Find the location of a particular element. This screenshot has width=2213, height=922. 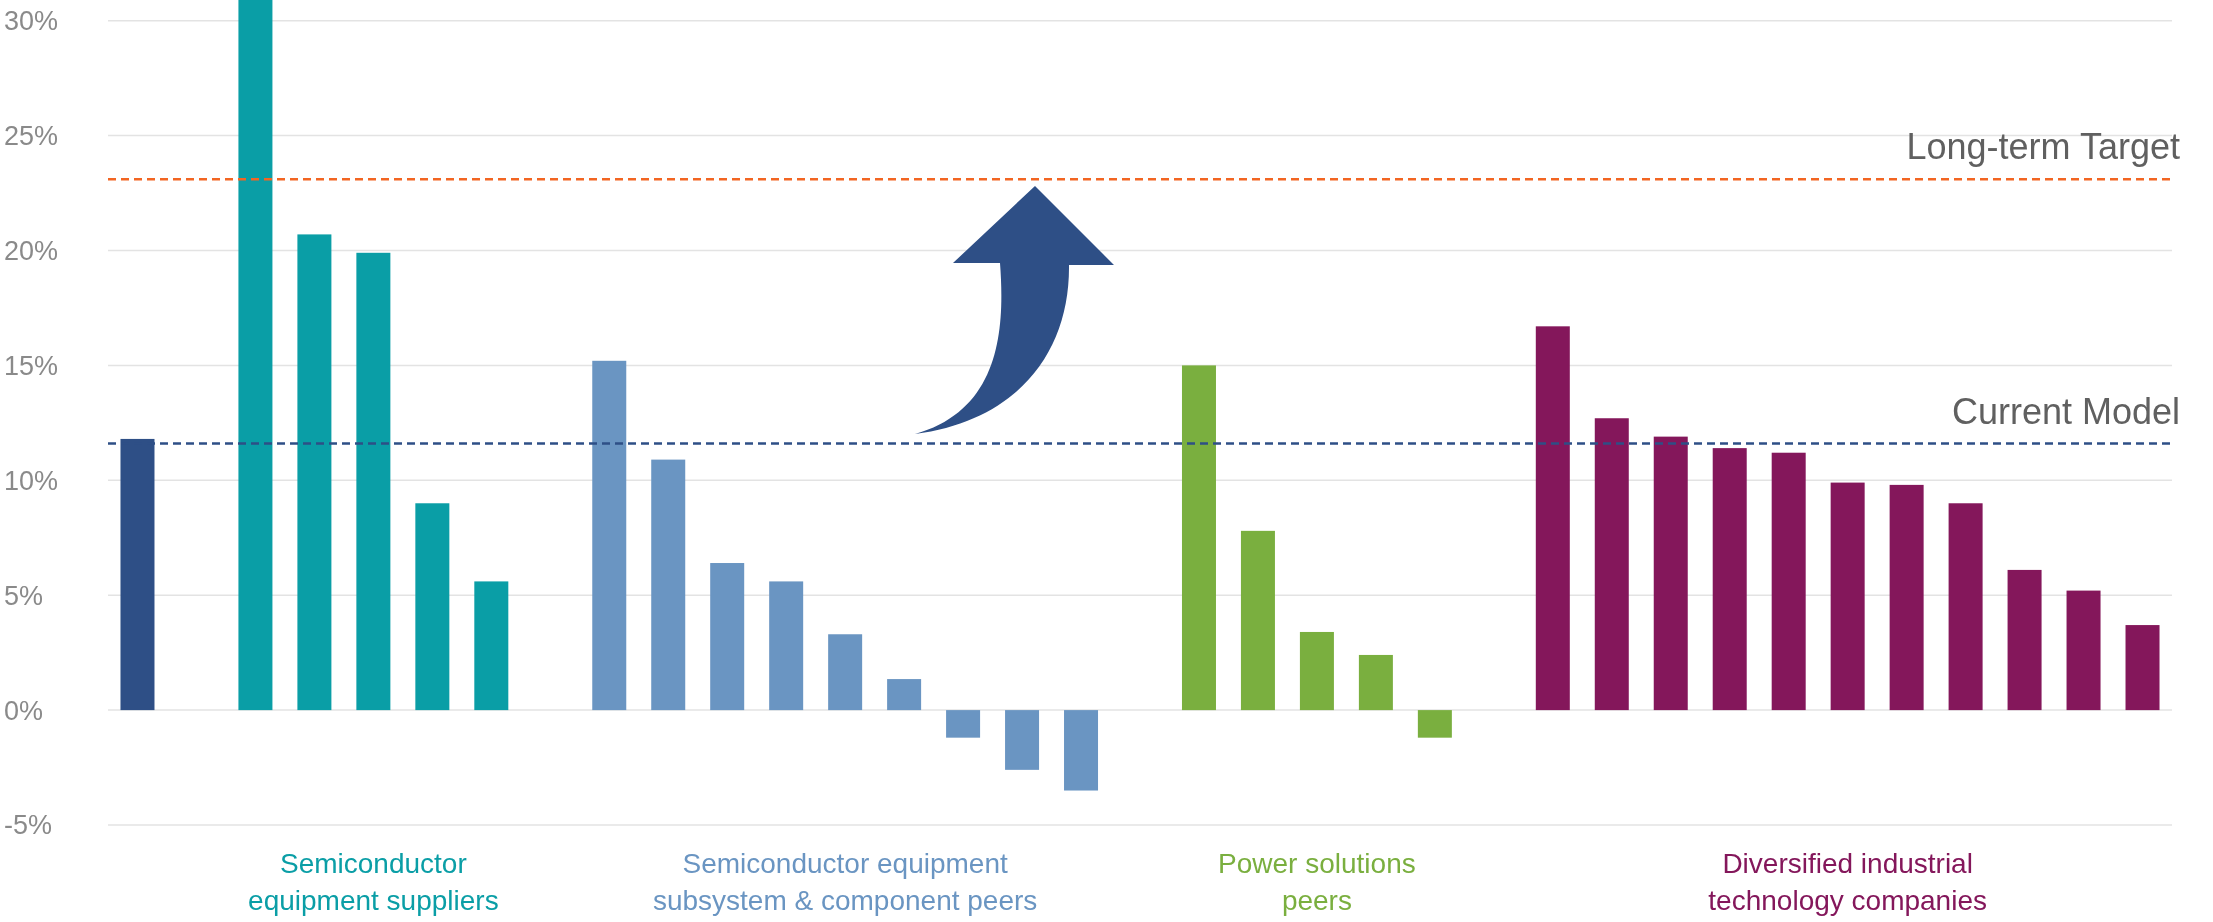

y-tick-label: 25% is located at coordinates (31, 136).